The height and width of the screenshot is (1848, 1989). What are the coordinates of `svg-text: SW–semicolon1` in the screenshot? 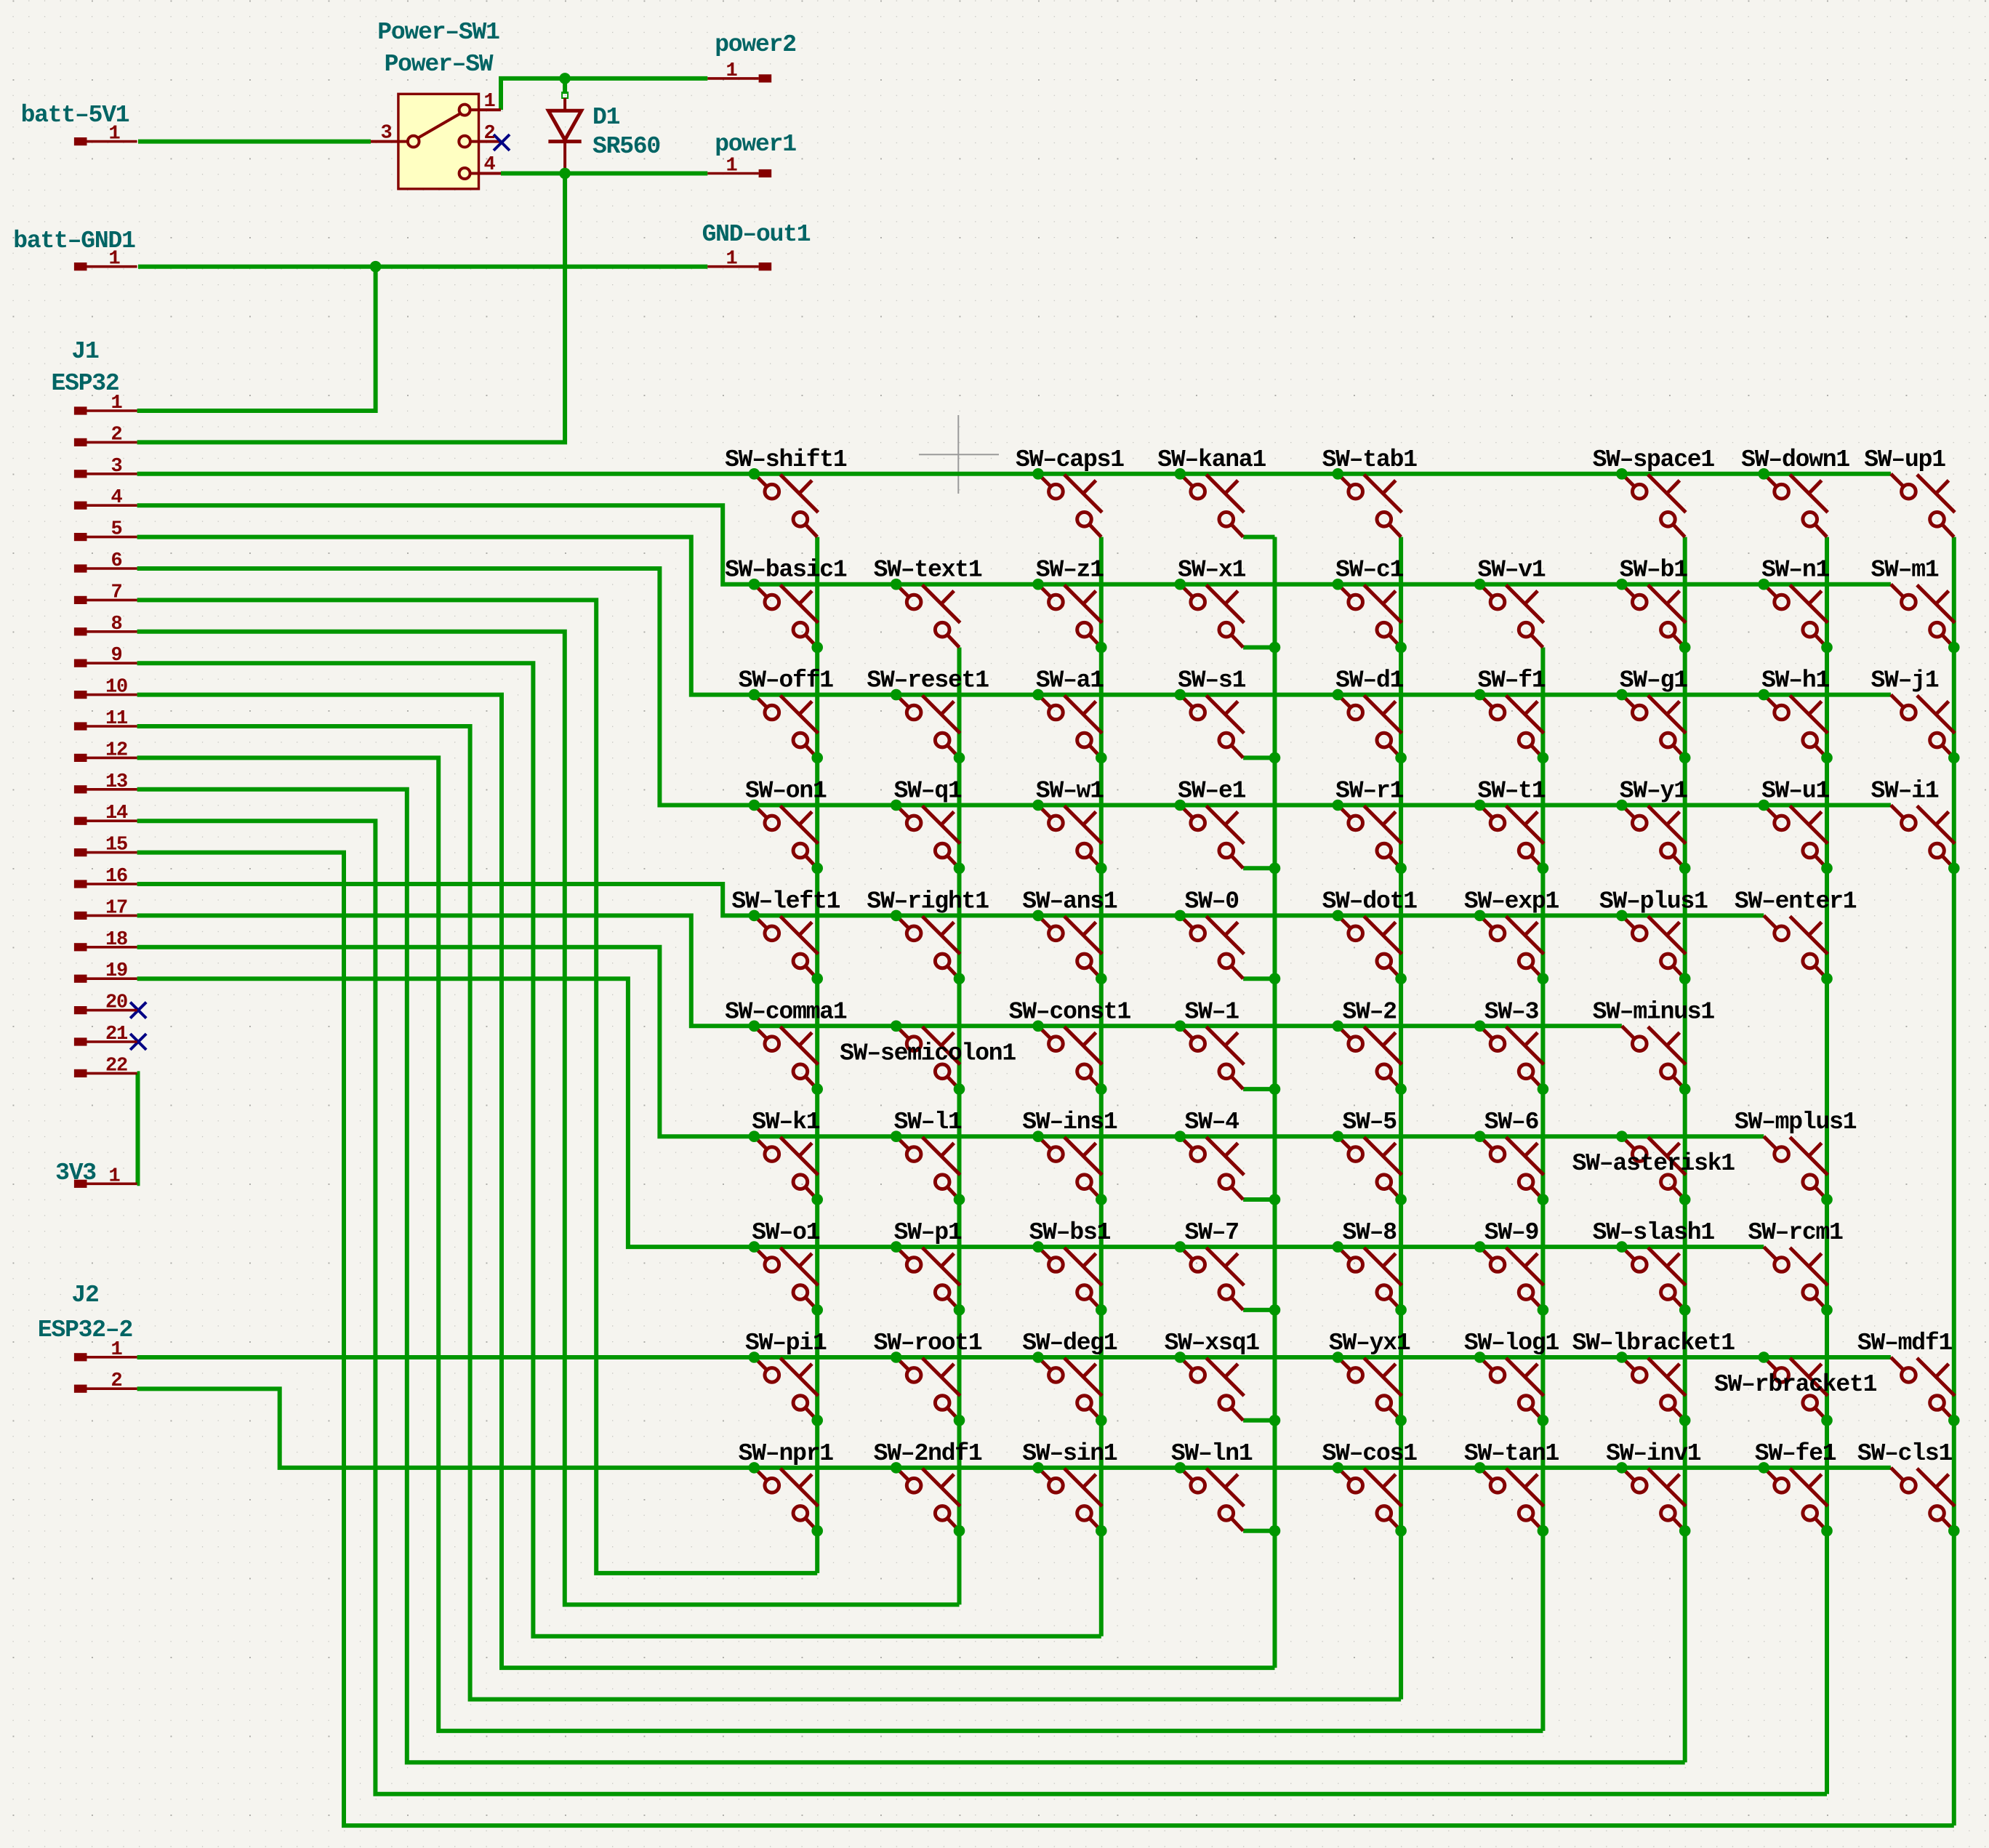 It's located at (928, 1053).